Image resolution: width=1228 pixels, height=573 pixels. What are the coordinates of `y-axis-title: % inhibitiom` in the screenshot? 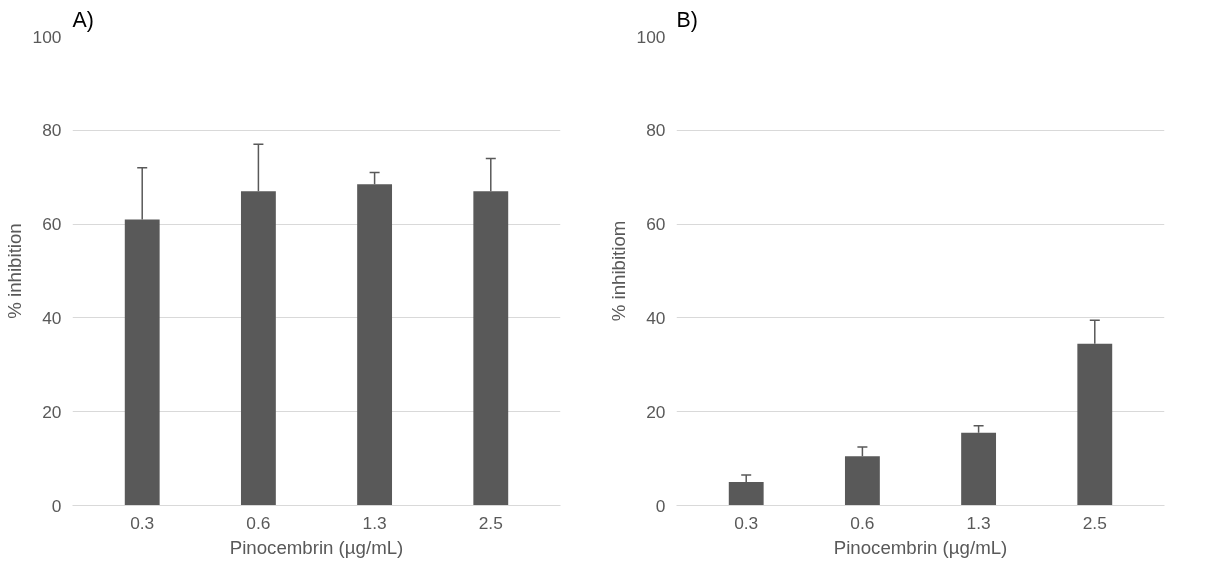 It's located at (618, 271).